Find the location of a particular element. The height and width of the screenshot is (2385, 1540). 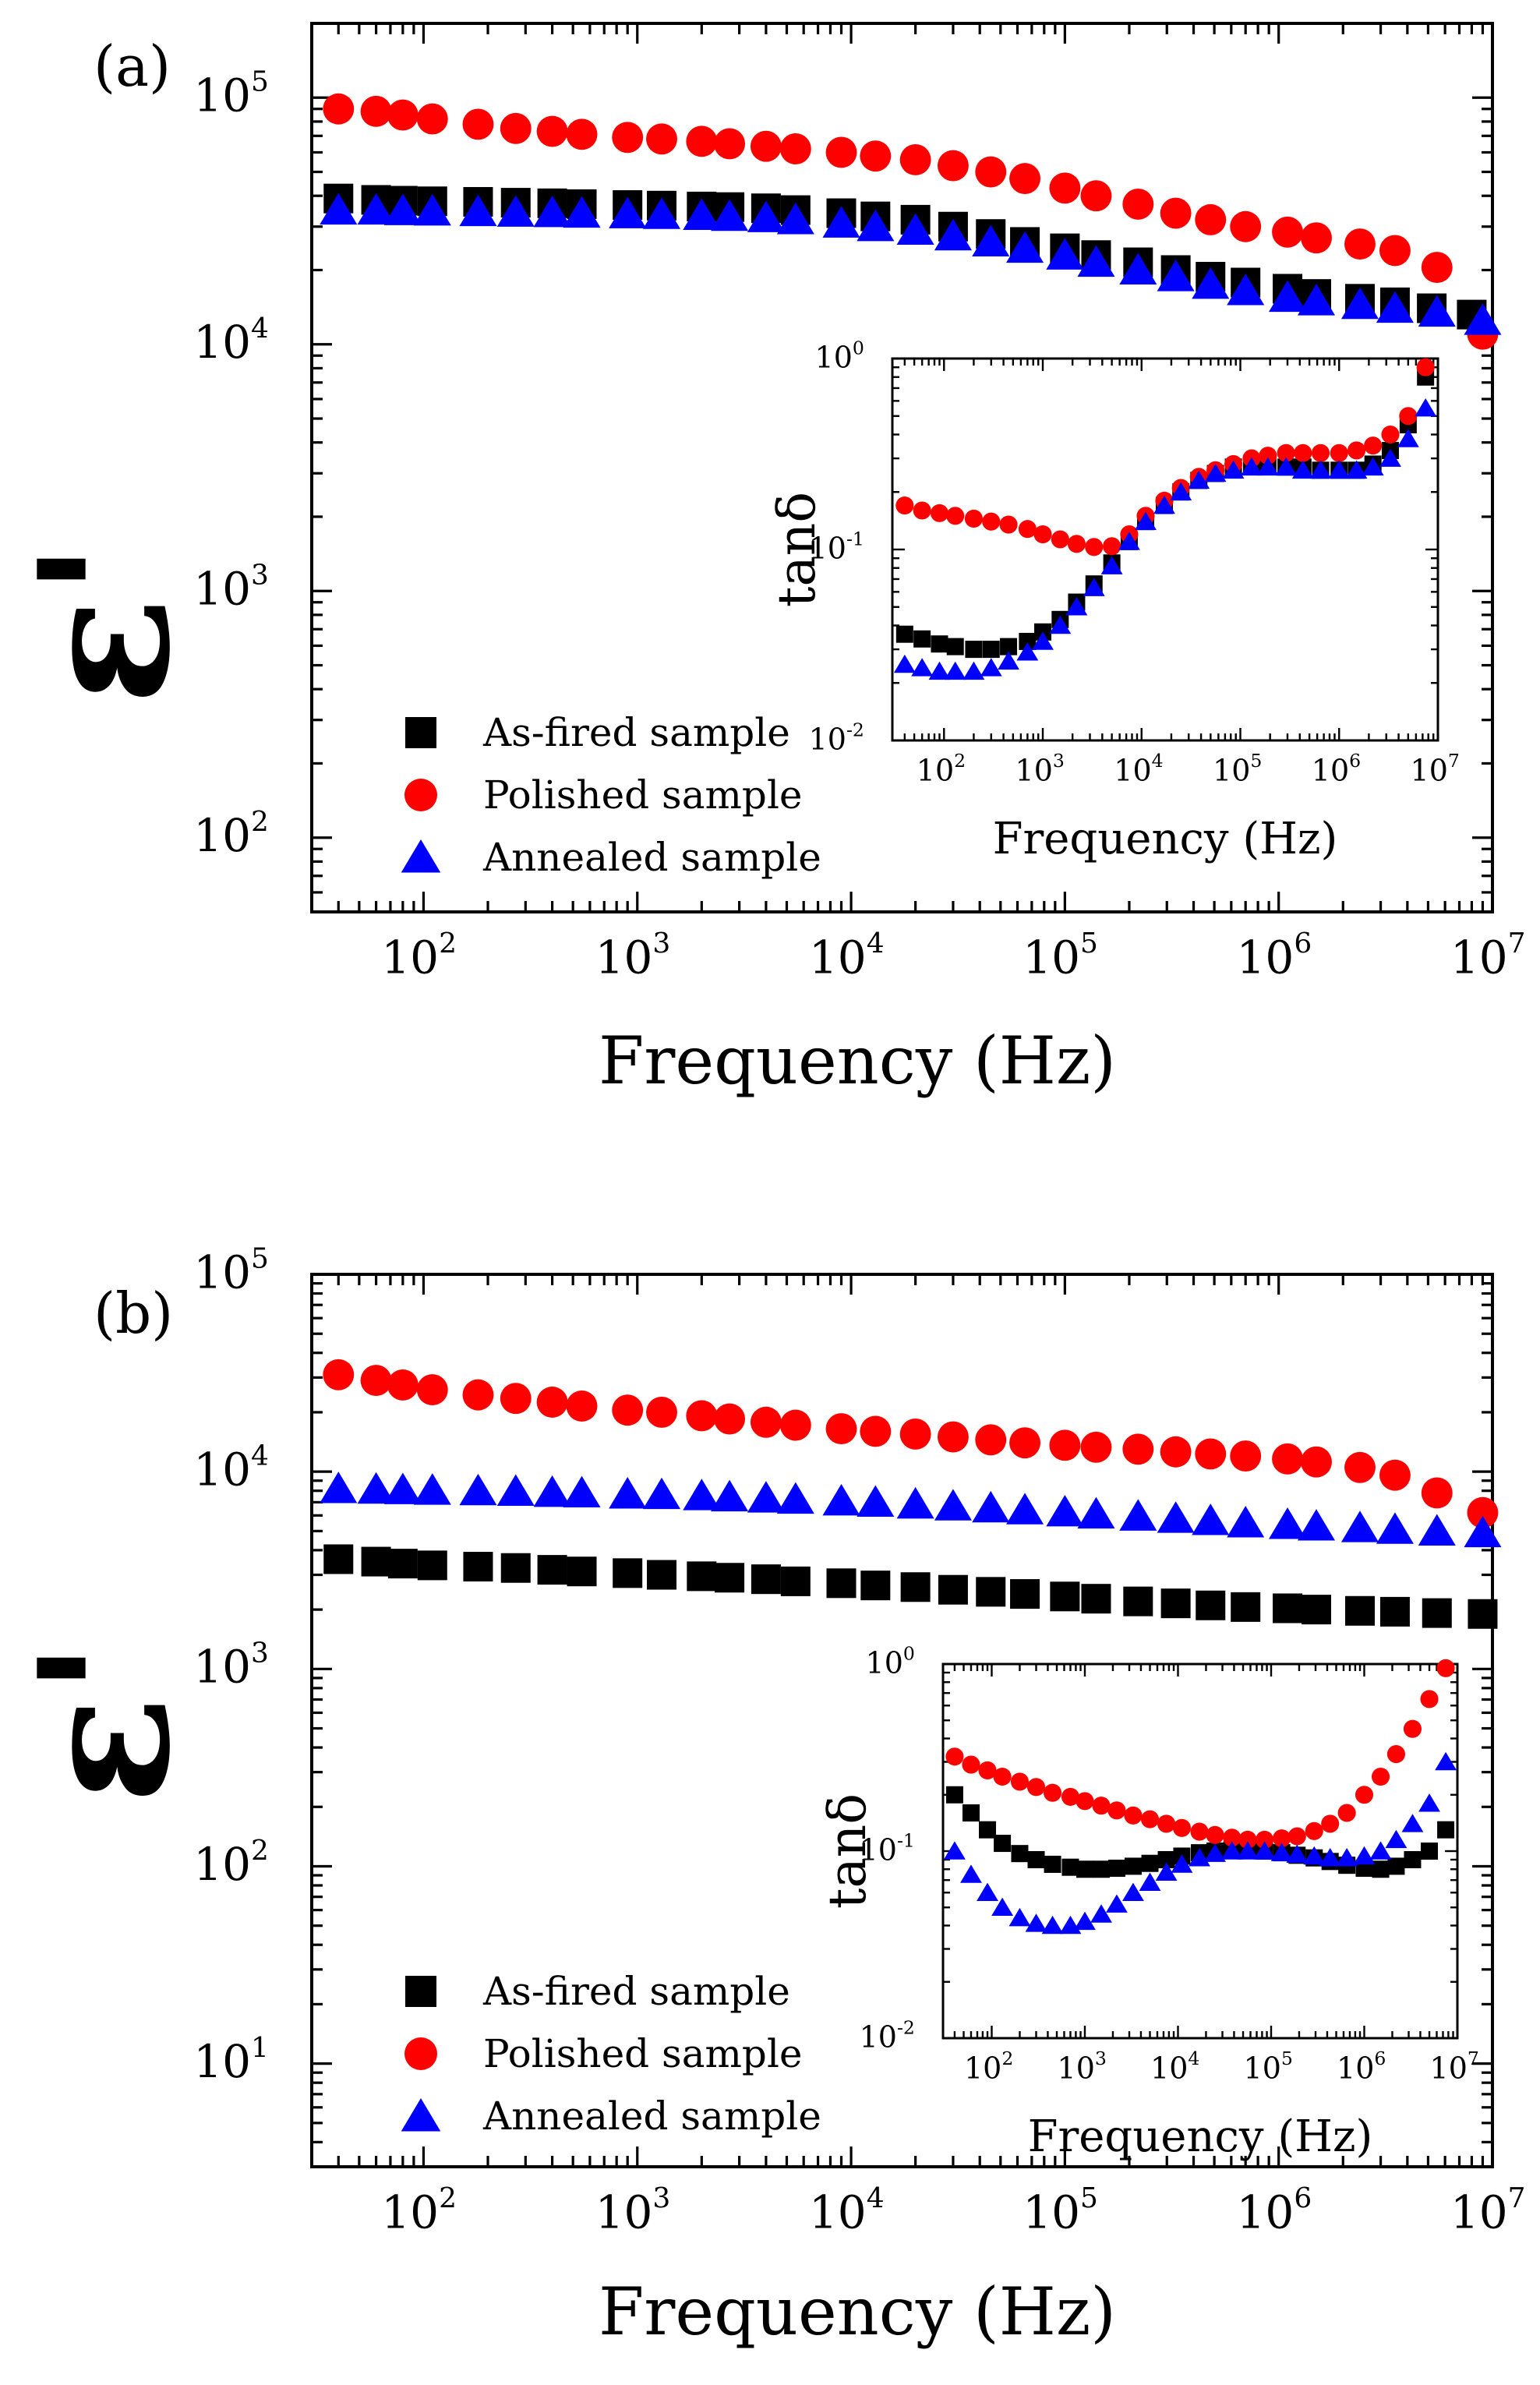

series-annealed-sample is located at coordinates (911, 1510).